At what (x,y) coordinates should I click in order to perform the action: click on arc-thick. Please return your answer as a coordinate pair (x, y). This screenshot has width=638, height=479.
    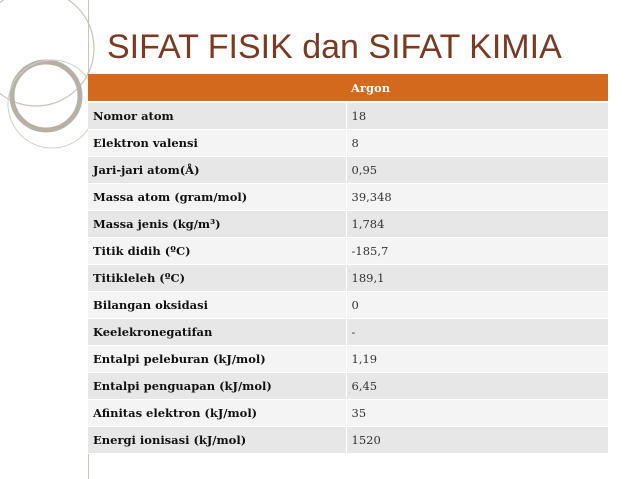
    Looking at the image, I should click on (46, 96).